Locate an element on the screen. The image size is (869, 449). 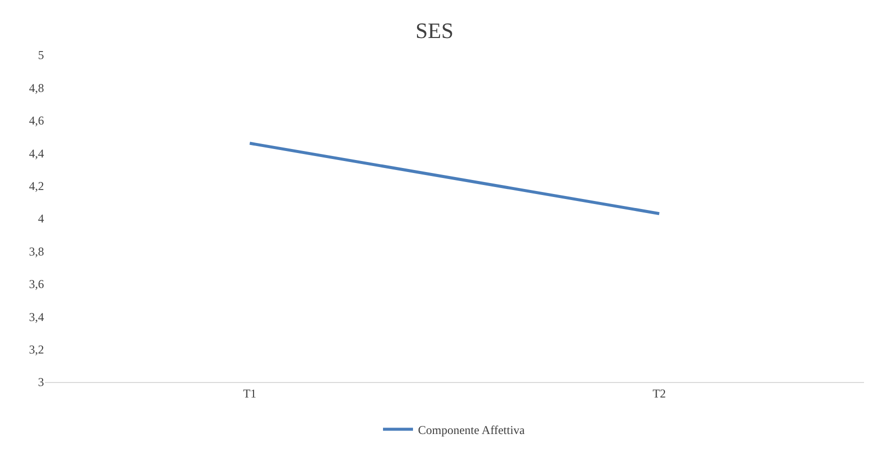
y-tick-label: 3,6 is located at coordinates (36, 284).